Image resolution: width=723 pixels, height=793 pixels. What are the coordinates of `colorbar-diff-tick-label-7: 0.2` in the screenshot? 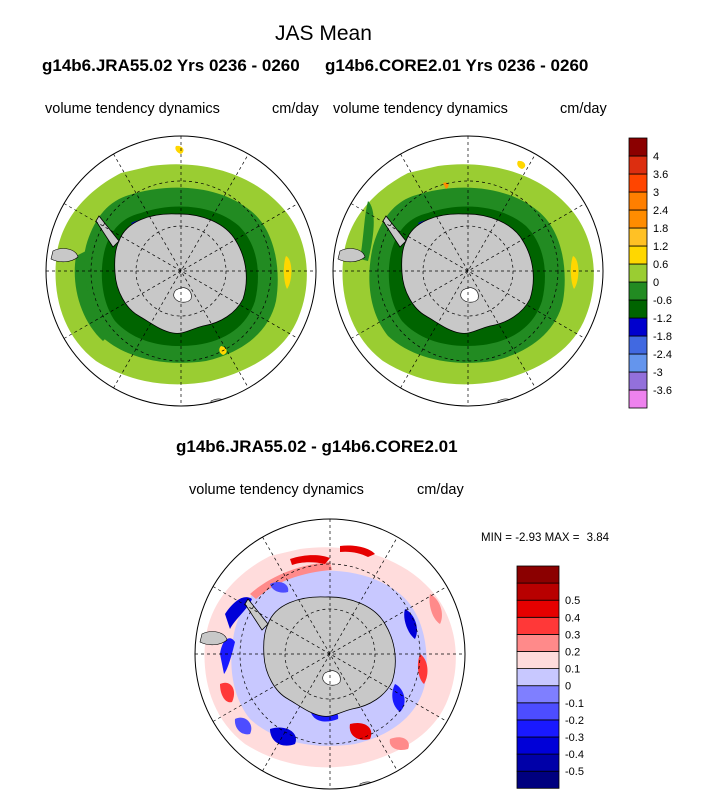 It's located at (572, 653).